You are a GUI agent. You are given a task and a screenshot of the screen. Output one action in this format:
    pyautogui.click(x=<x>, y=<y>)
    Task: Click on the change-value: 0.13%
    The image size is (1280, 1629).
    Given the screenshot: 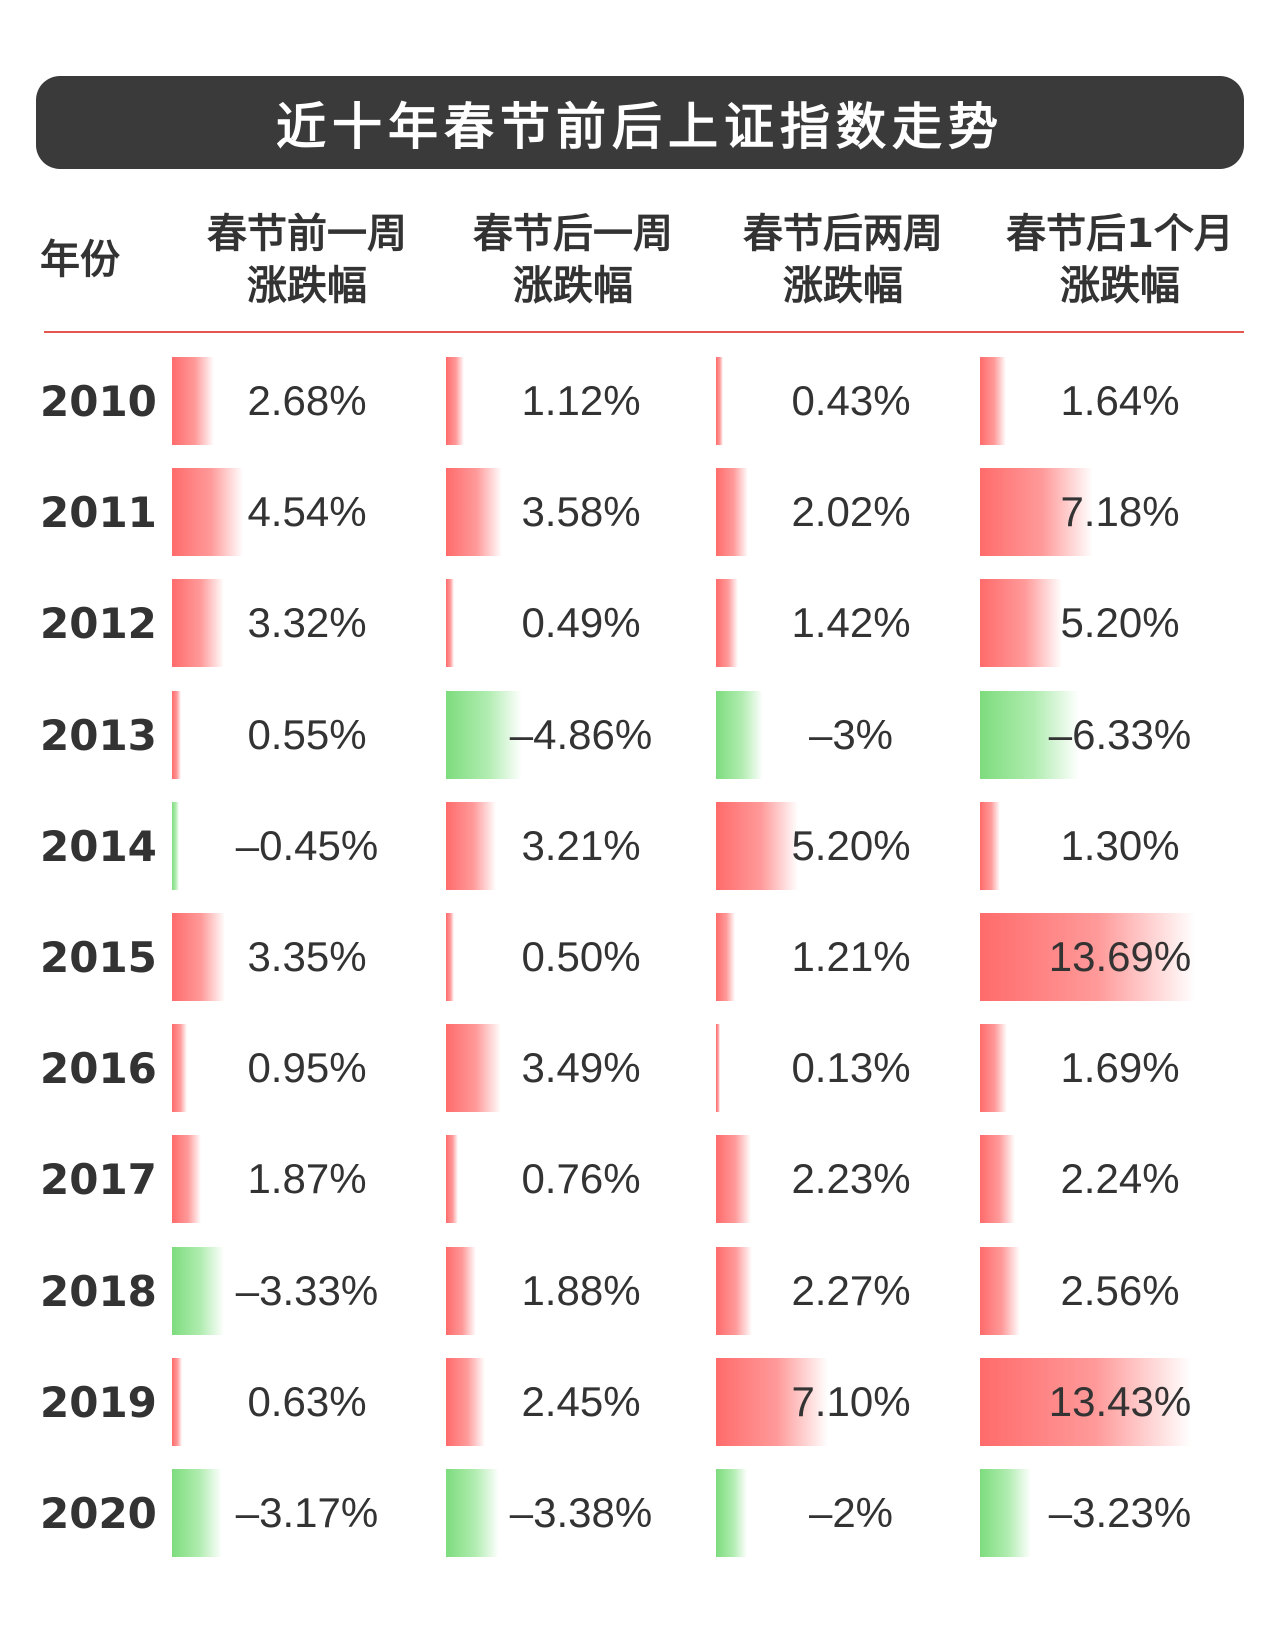 What is the action you would take?
    pyautogui.click(x=851, y=1067)
    